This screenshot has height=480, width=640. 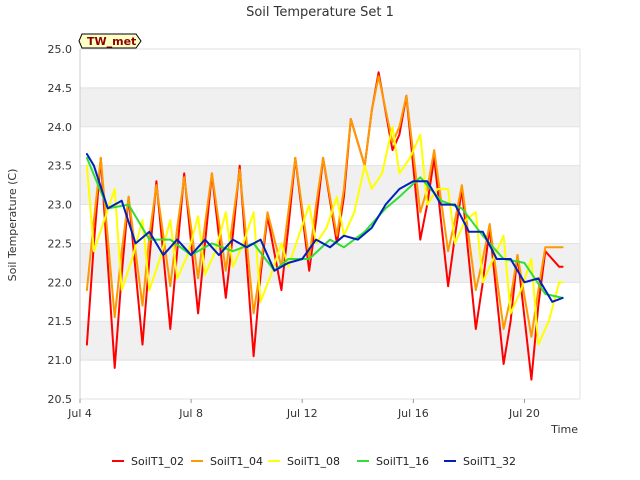 I want to click on y-tick-label: 22.5, so click(x=60, y=243).